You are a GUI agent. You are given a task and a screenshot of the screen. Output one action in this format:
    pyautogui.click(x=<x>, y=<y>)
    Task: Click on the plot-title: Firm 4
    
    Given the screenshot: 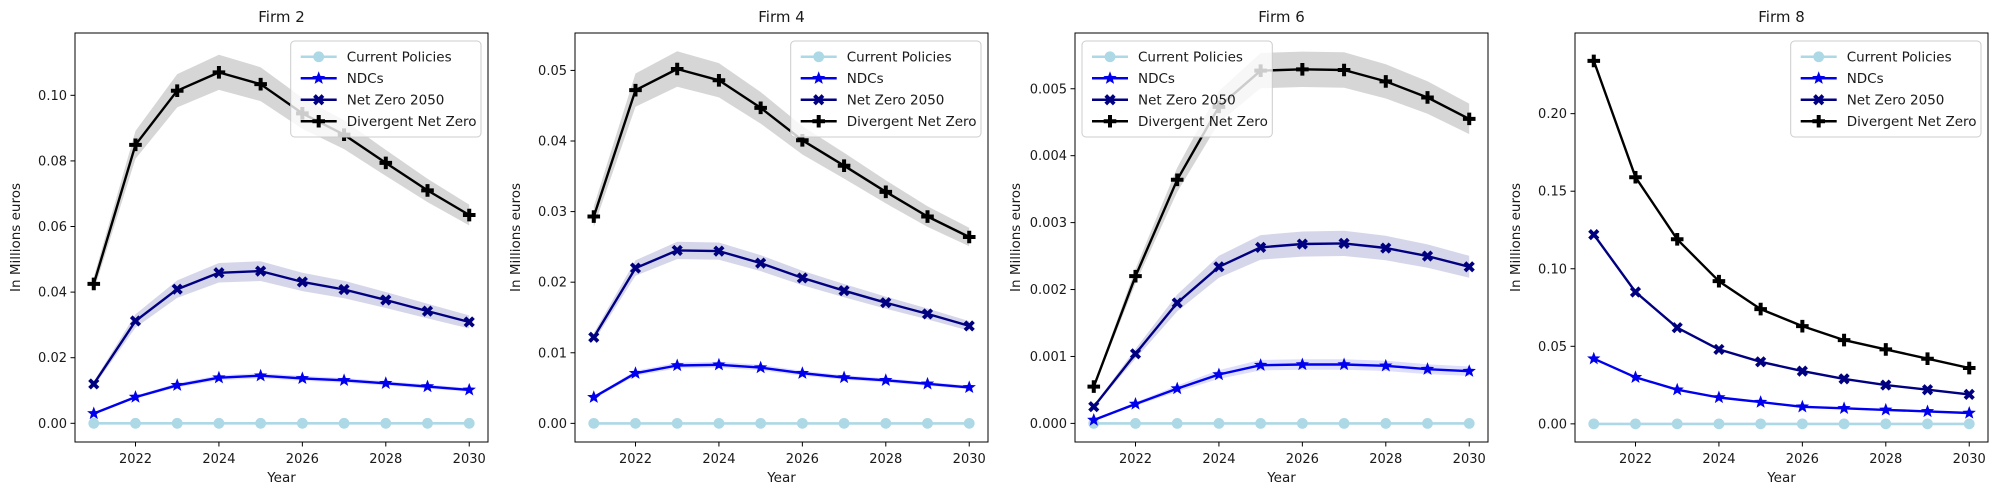 What is the action you would take?
    pyautogui.click(x=781, y=17)
    